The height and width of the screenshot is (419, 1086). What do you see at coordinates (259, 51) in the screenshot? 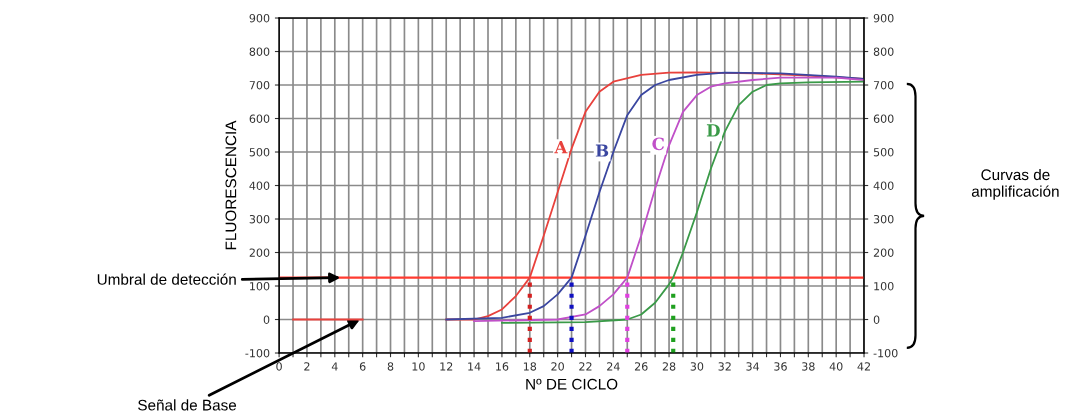
I see `y-tick-label: 800` at bounding box center [259, 51].